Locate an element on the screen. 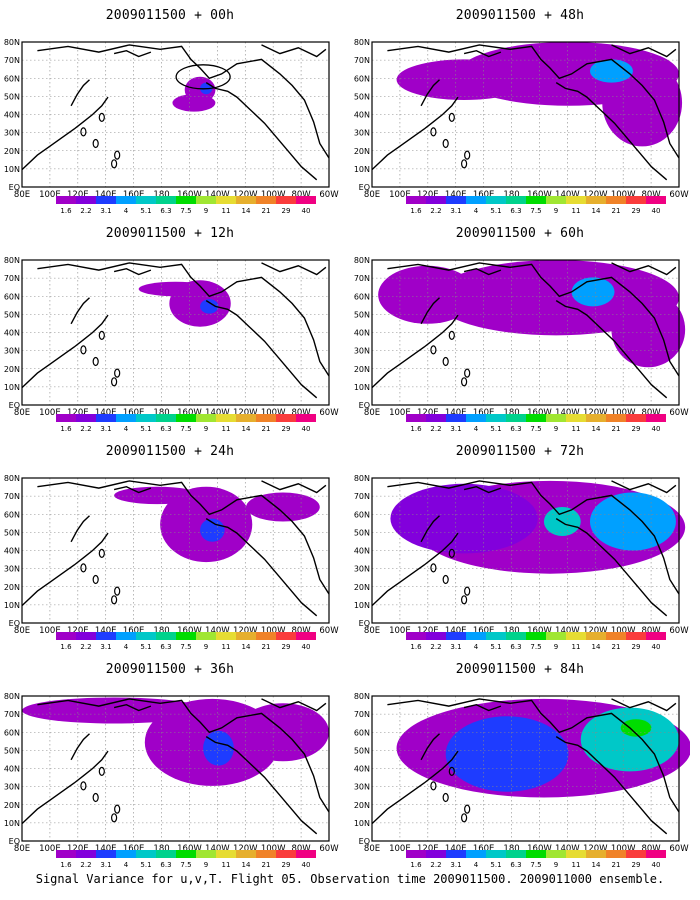 The image size is (700, 900). colorbar-label: 40 is located at coordinates (306, 211).